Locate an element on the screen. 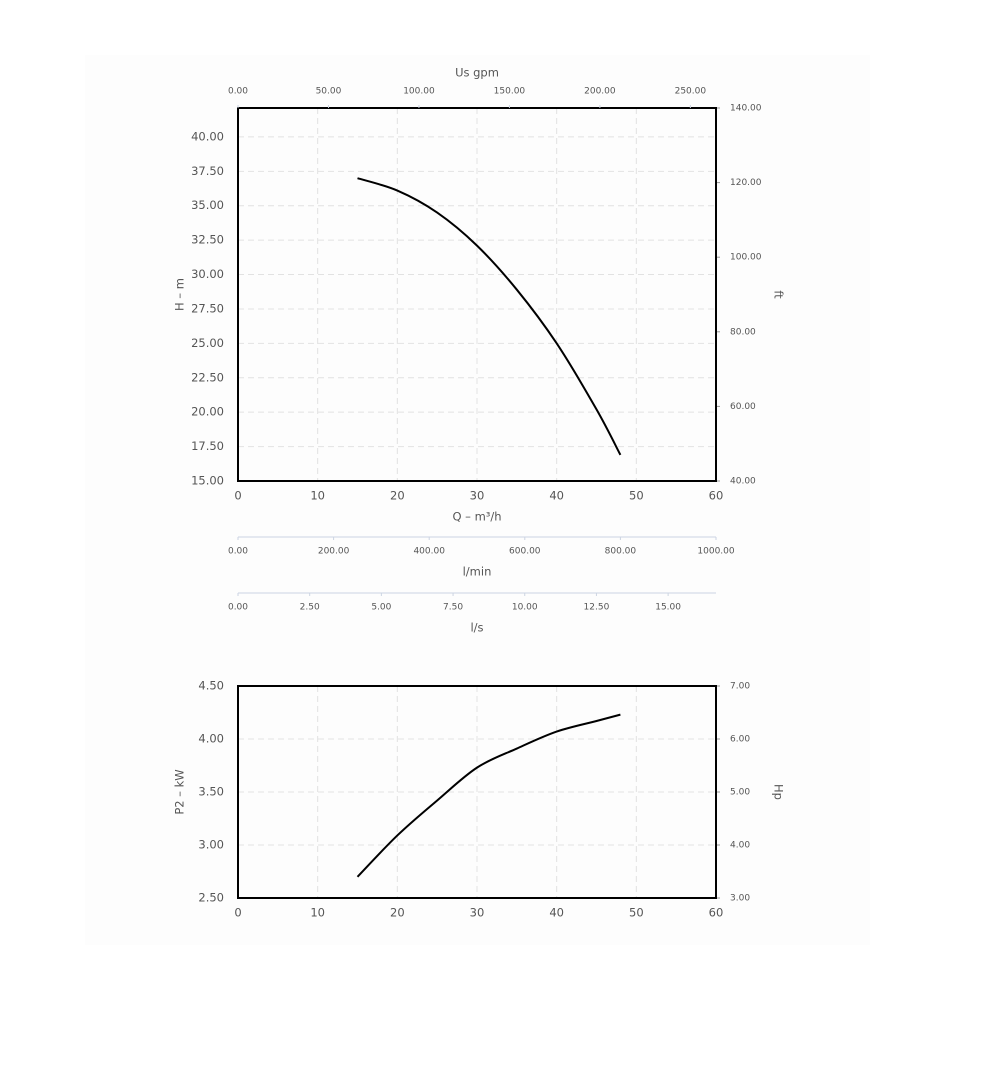 This screenshot has height=1085, width=996. y-tick-label: 32.50 is located at coordinates (207, 240).